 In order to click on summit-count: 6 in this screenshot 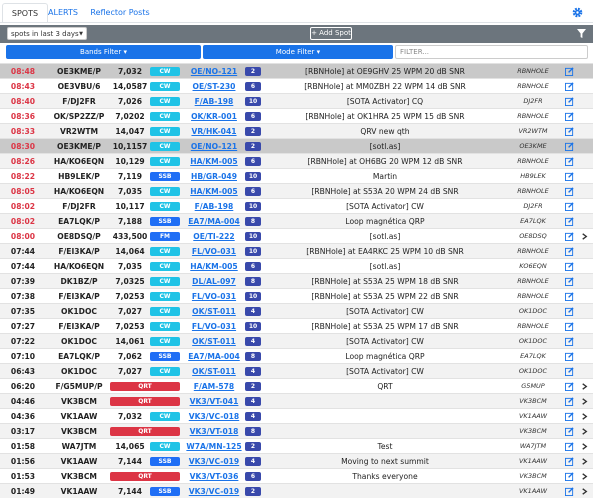, I will do `click(253, 476)`.